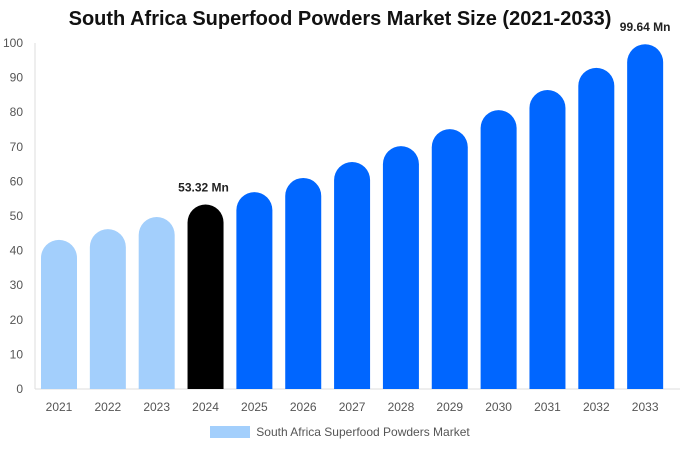 The image size is (680, 450). Describe the element at coordinates (19, 389) in the screenshot. I see `y-tick-label: 0` at that location.